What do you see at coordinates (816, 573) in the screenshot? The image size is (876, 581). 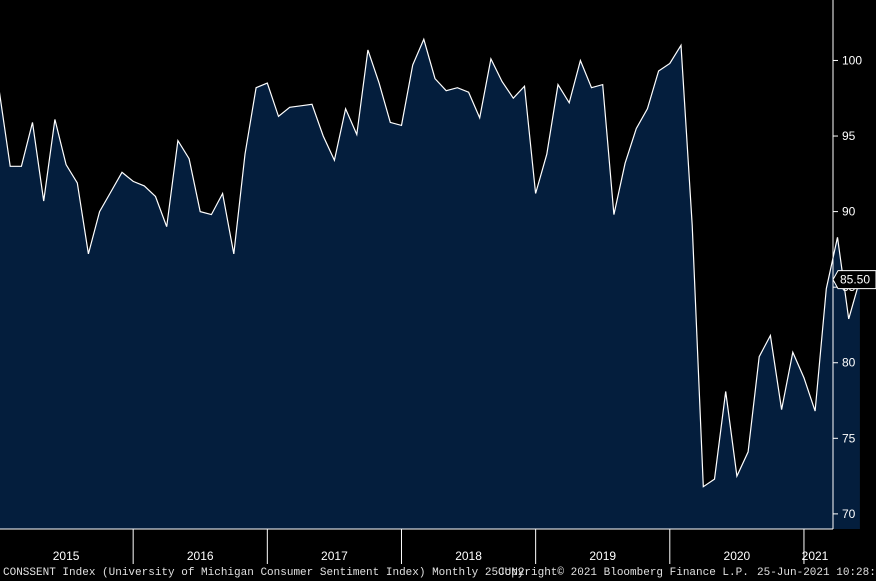 I see `footer-timestamp: 25-Jun-2021 10:28:10` at bounding box center [816, 573].